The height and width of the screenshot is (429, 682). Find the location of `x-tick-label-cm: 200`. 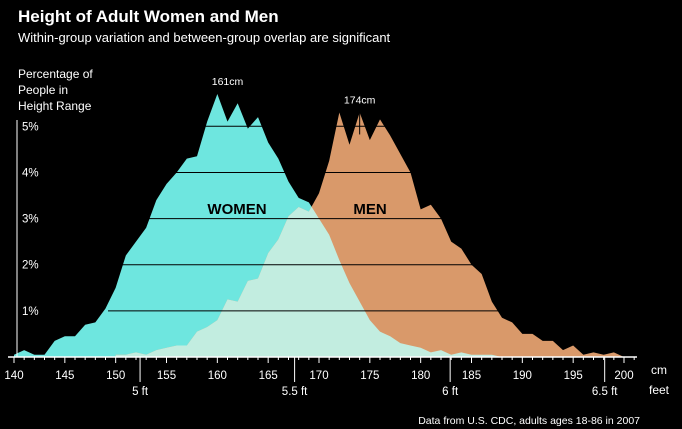

x-tick-label-cm: 200 is located at coordinates (623, 376).